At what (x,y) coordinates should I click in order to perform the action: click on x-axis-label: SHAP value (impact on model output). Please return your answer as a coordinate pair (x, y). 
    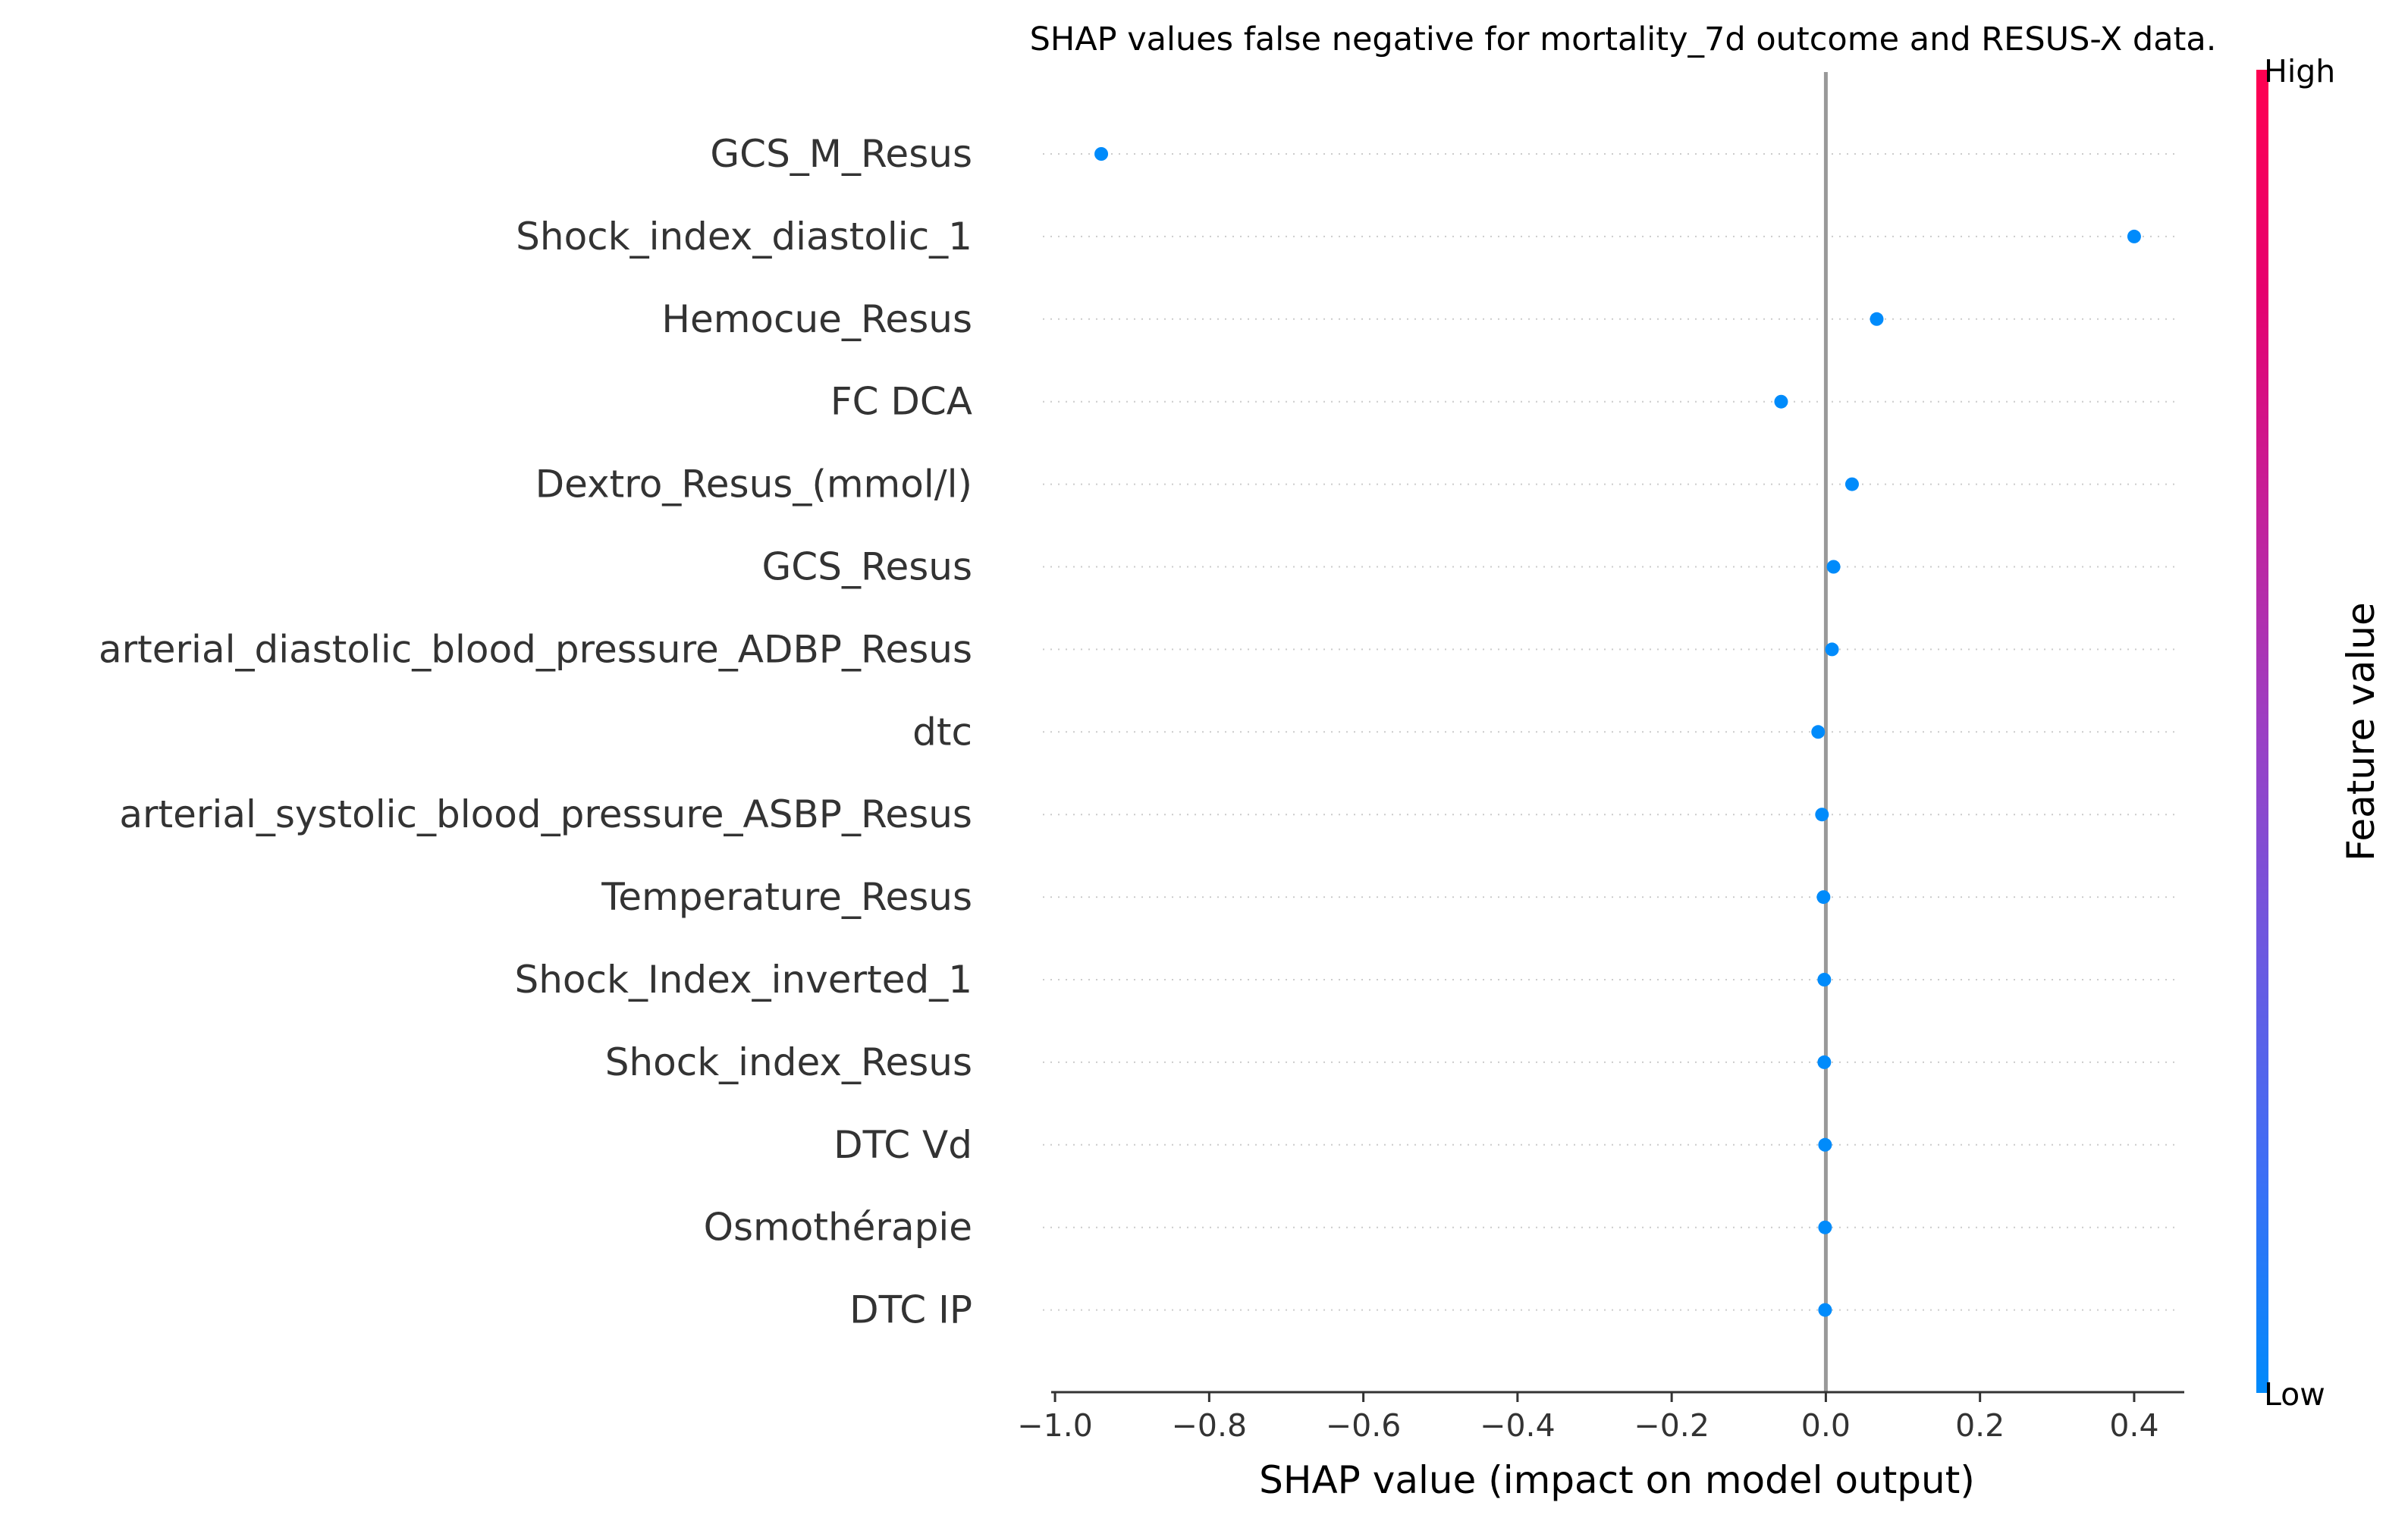
    Looking at the image, I should click on (1617, 1480).